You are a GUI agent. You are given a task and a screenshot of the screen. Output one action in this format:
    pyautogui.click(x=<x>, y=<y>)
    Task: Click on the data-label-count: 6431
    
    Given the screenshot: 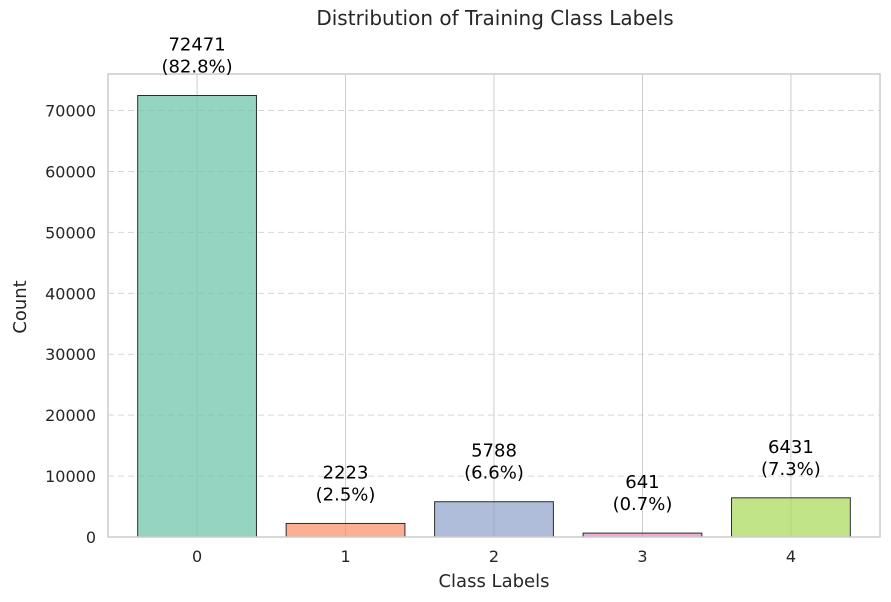 What is the action you would take?
    pyautogui.click(x=791, y=447)
    